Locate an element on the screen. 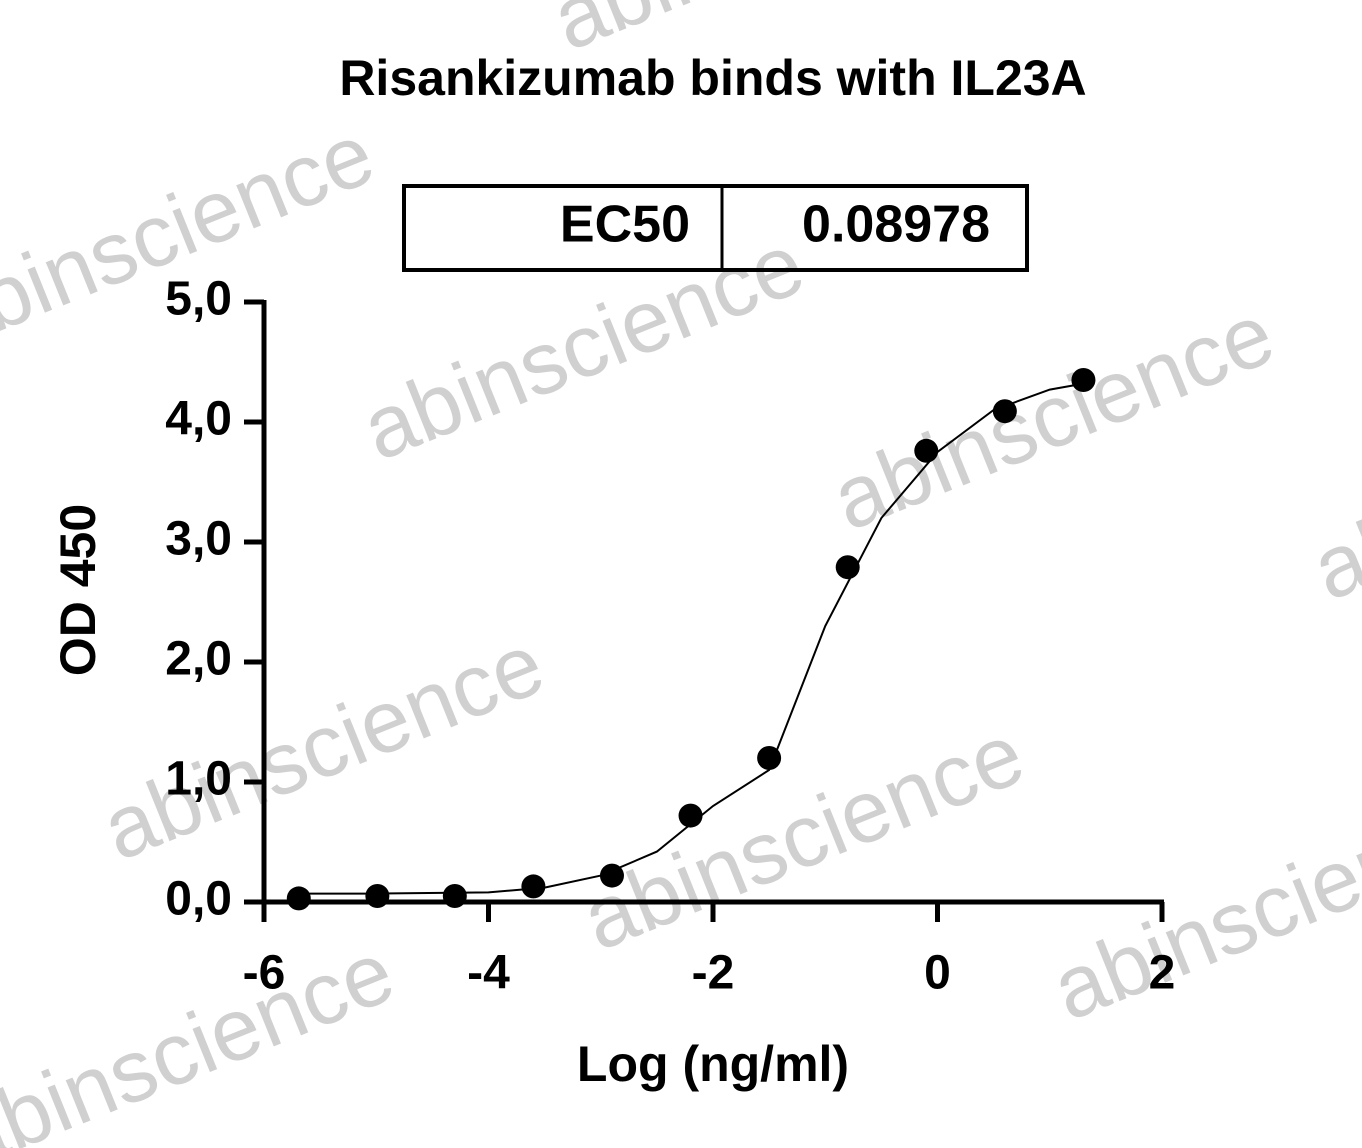 This screenshot has height=1148, width=1362. y-tick-label: 2,0 is located at coordinates (198, 659).